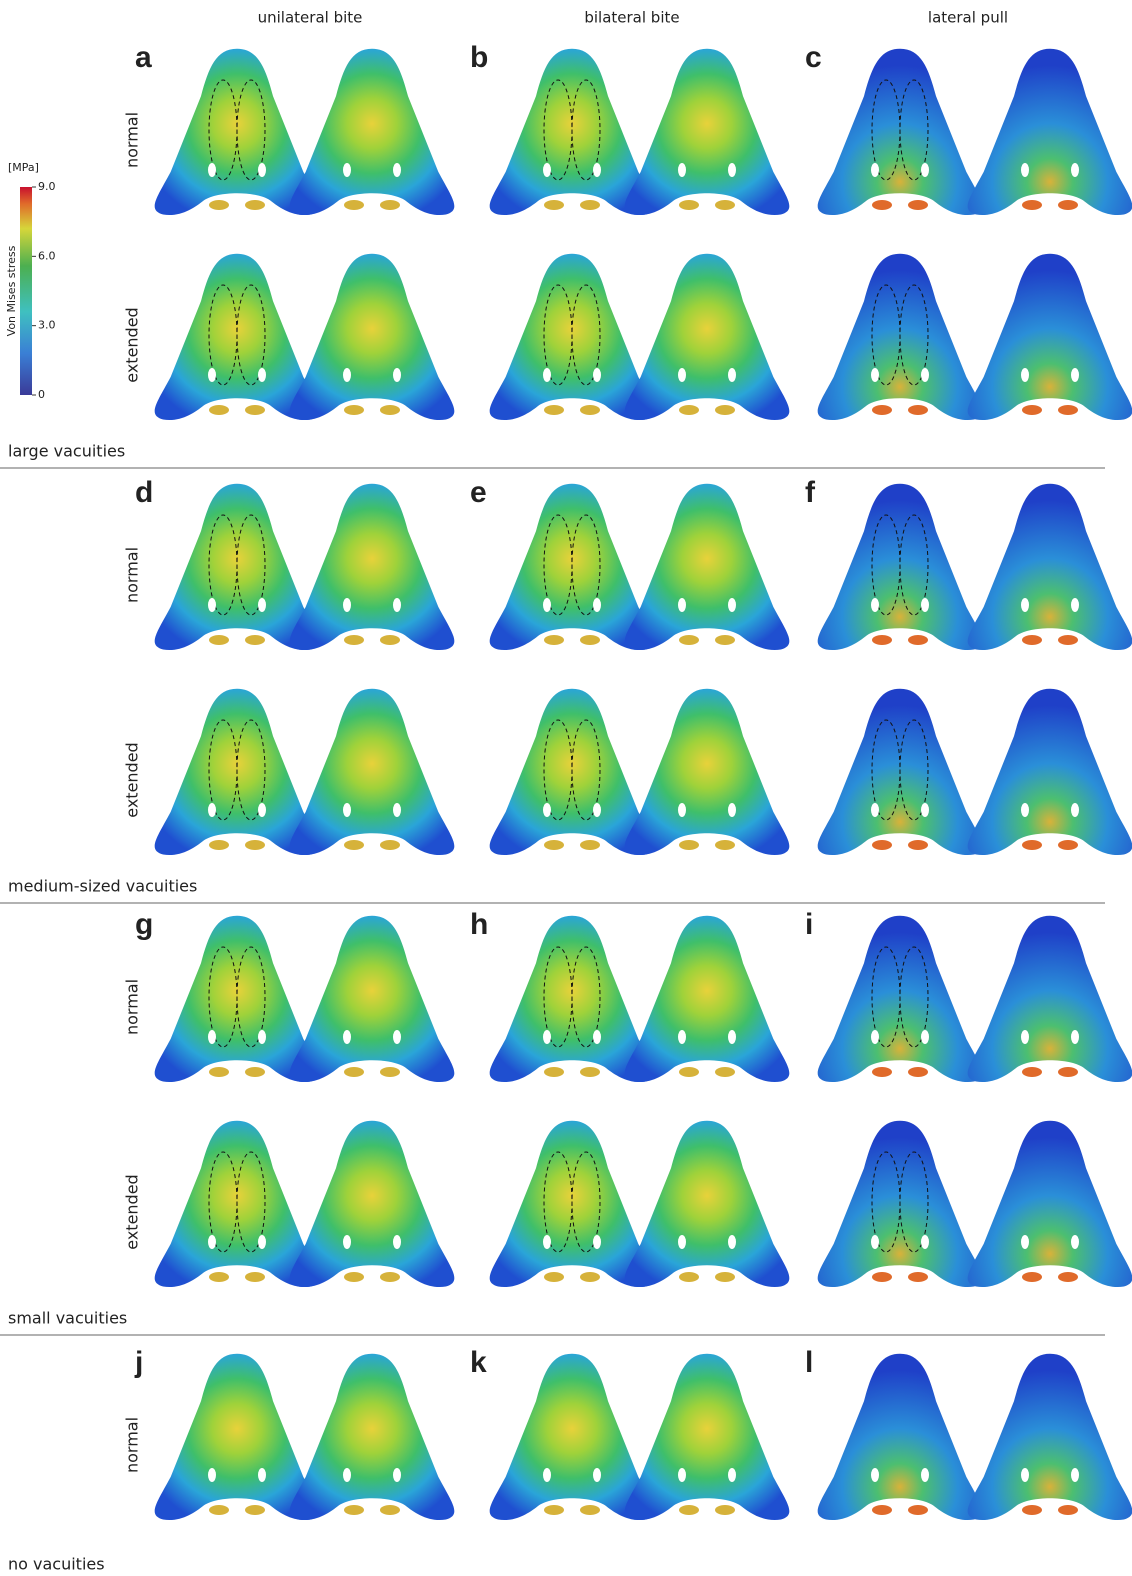 The width and height of the screenshot is (1132, 1576). I want to click on panel-letter: f, so click(810, 492).